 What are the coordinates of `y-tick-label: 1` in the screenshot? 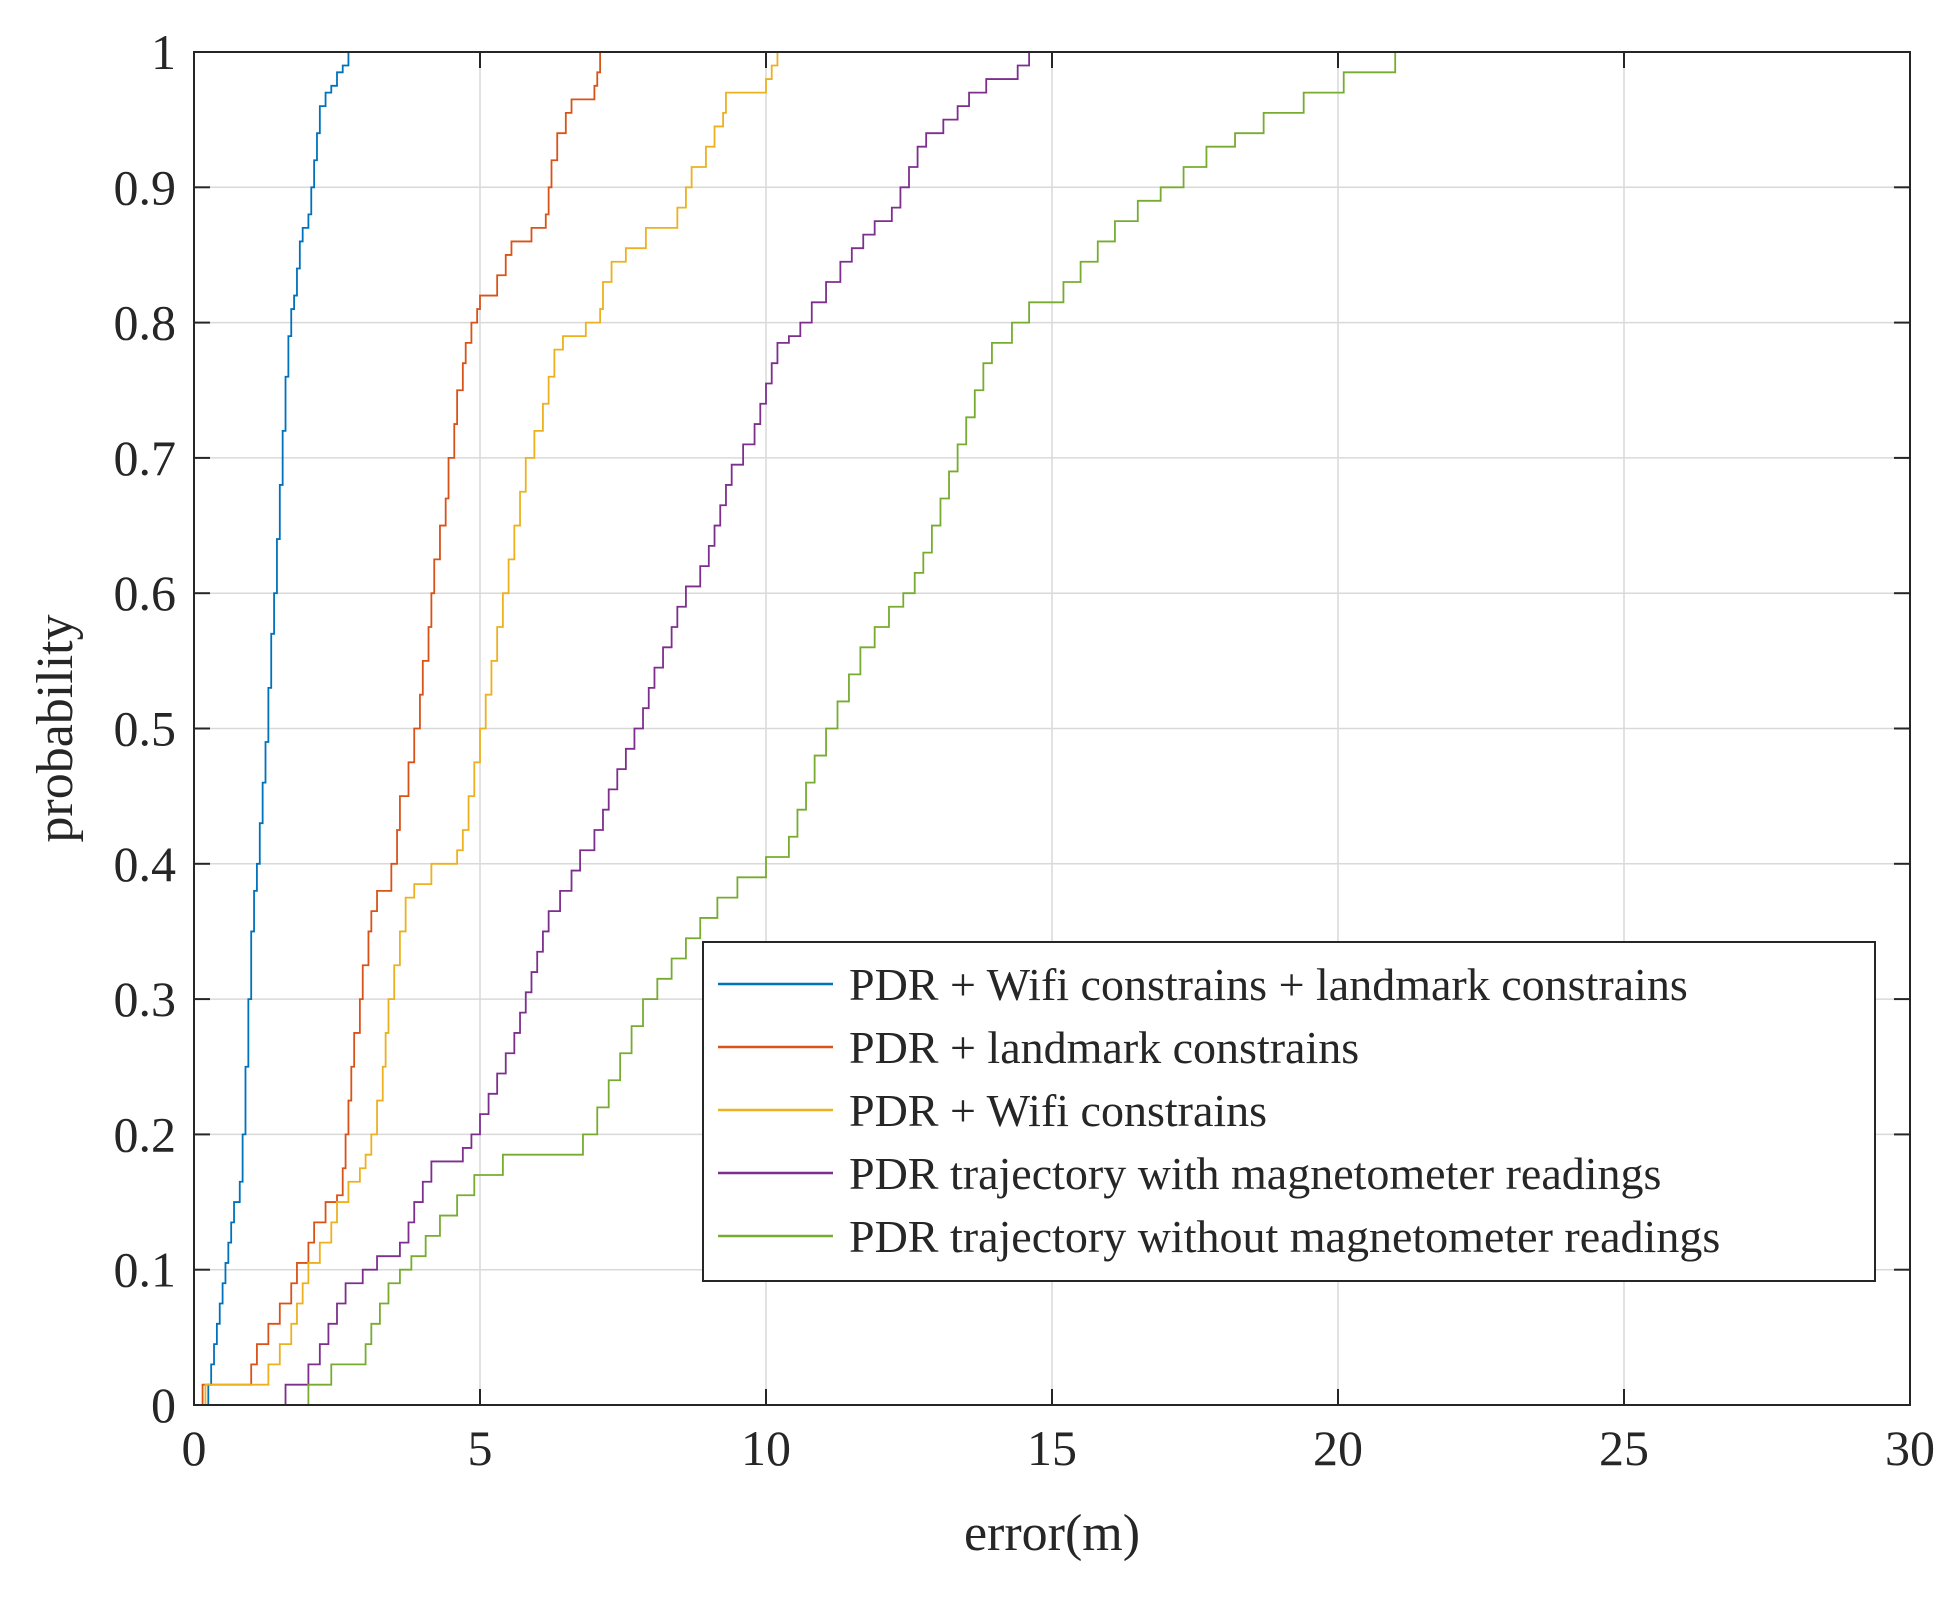 It's located at (163, 52).